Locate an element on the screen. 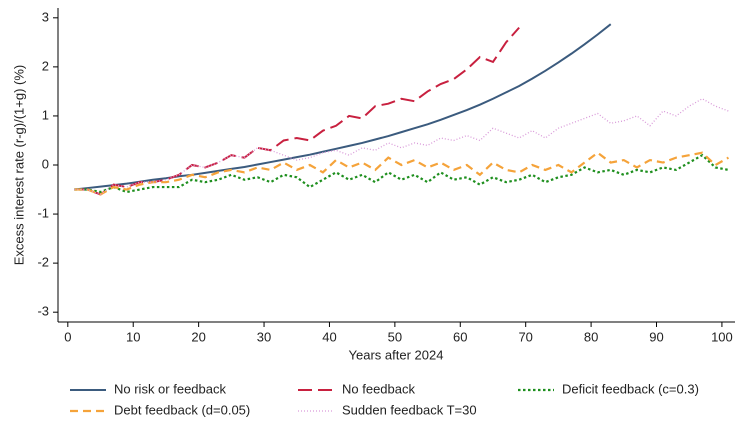  x-axis-title: Years after 2024 is located at coordinates (396, 354).